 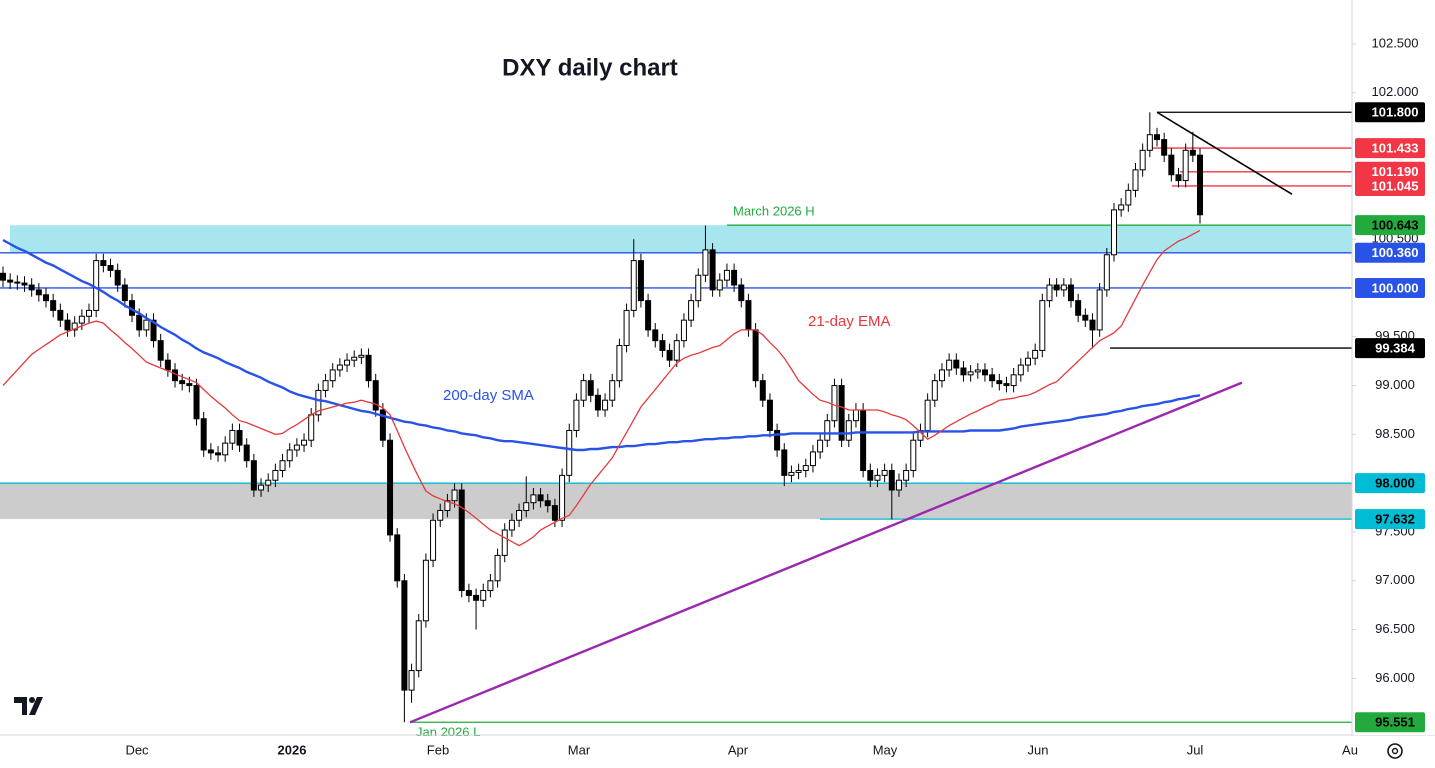 I want to click on level-note: March 2026 H, so click(x=774, y=211).